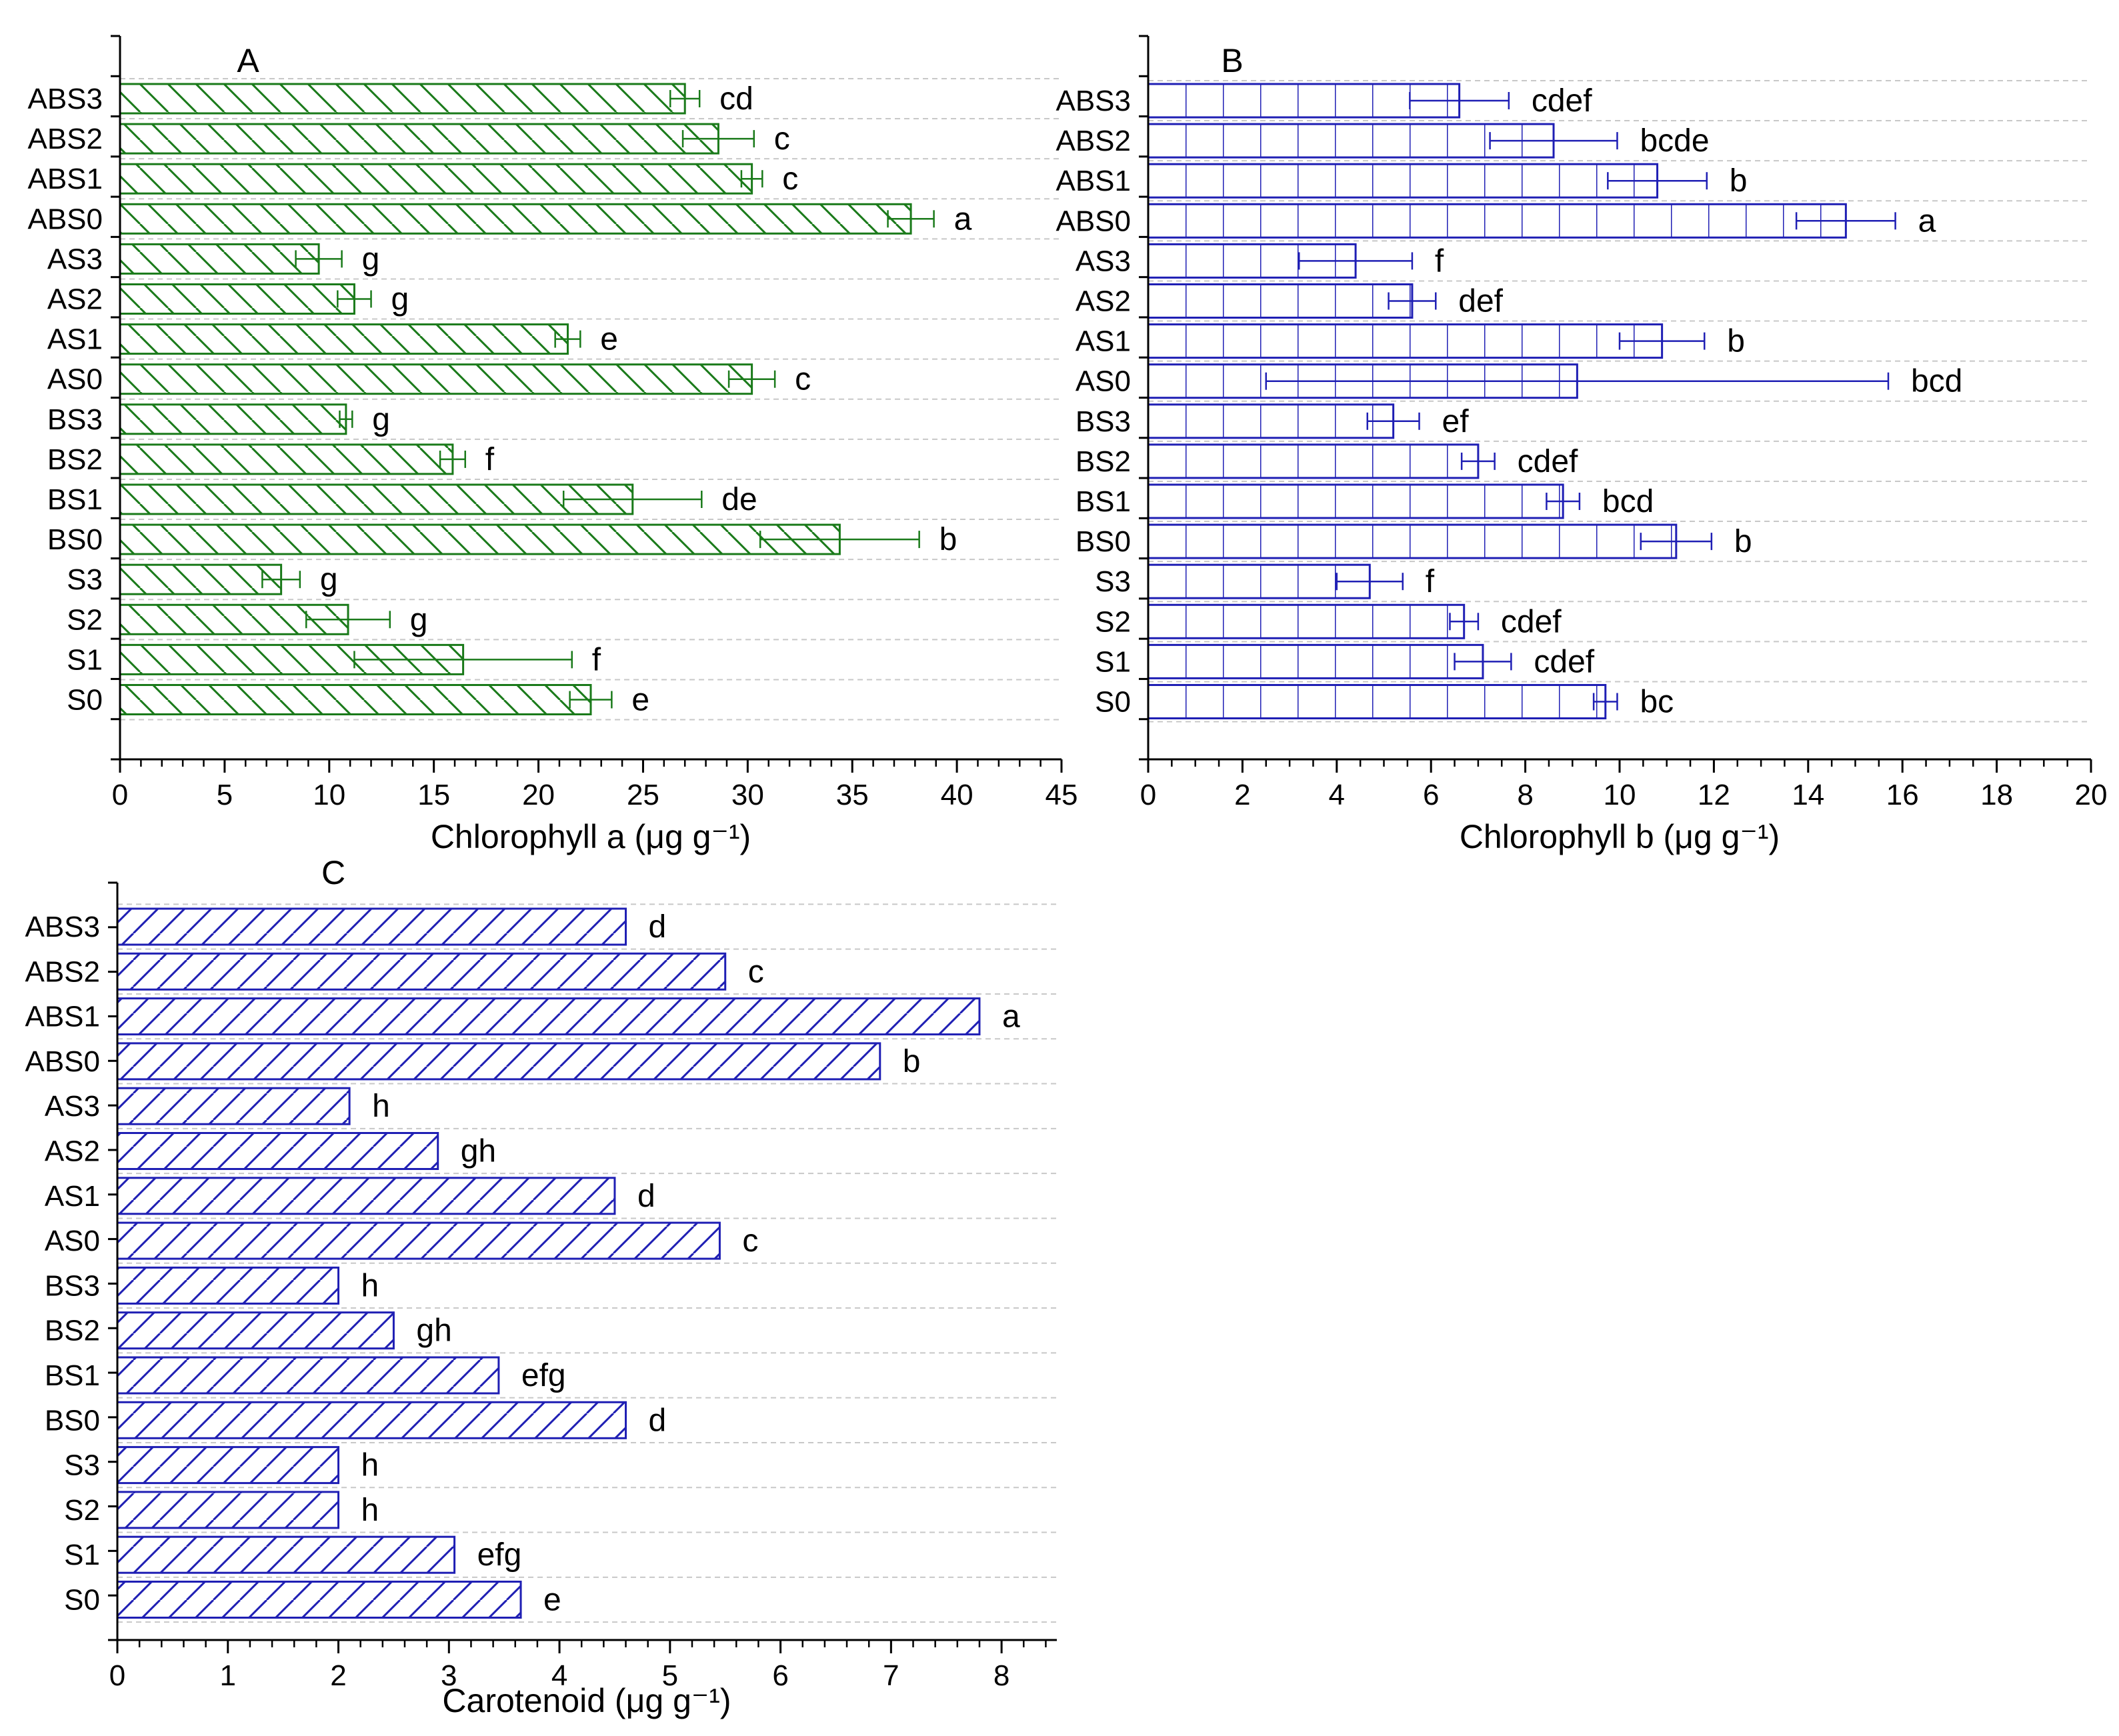 The image size is (2119, 1736). I want to click on x-tick-label: 30, so click(747, 795).